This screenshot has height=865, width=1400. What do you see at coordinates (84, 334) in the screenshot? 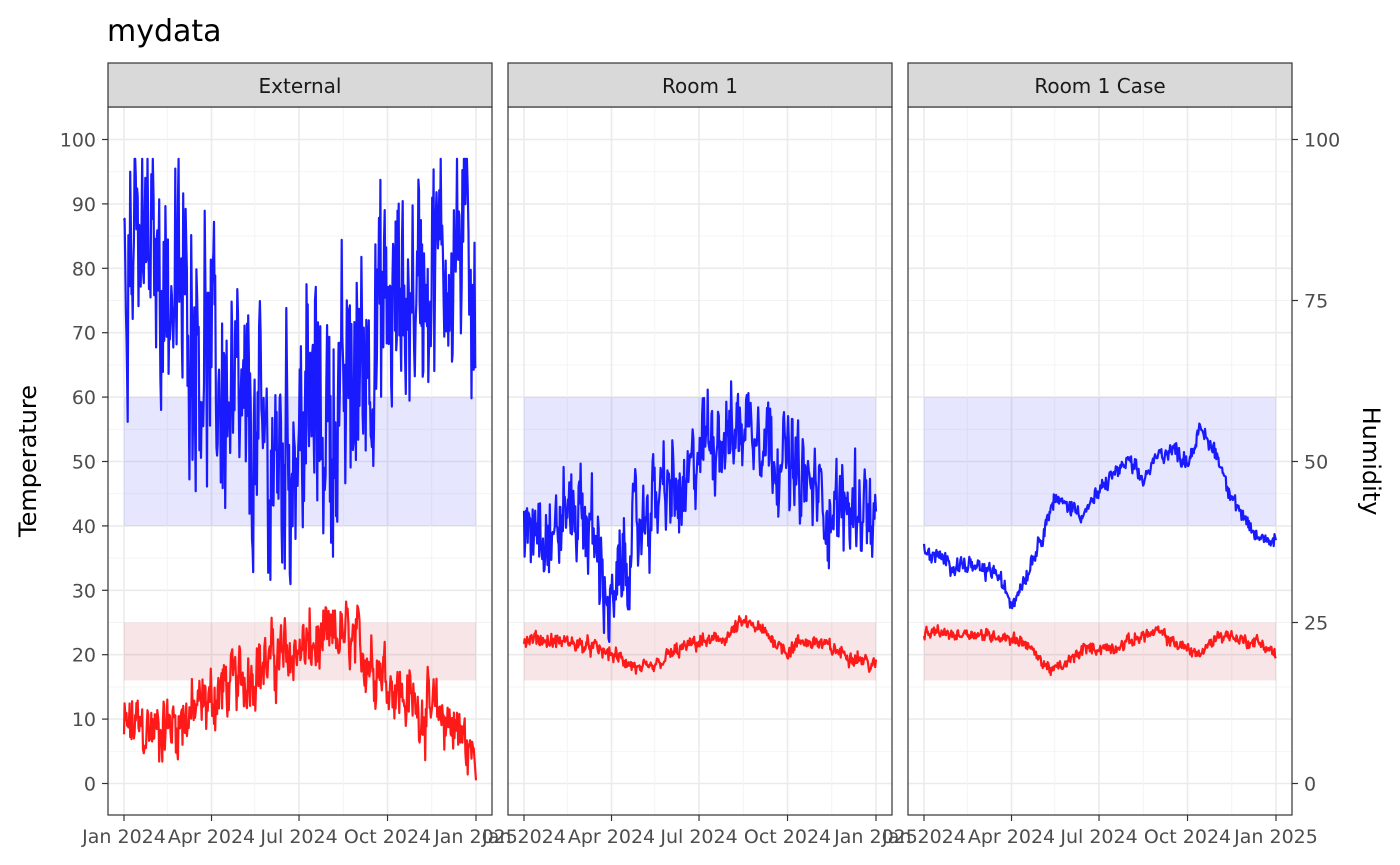
I see `y-tick-label-left: 70` at bounding box center [84, 334].